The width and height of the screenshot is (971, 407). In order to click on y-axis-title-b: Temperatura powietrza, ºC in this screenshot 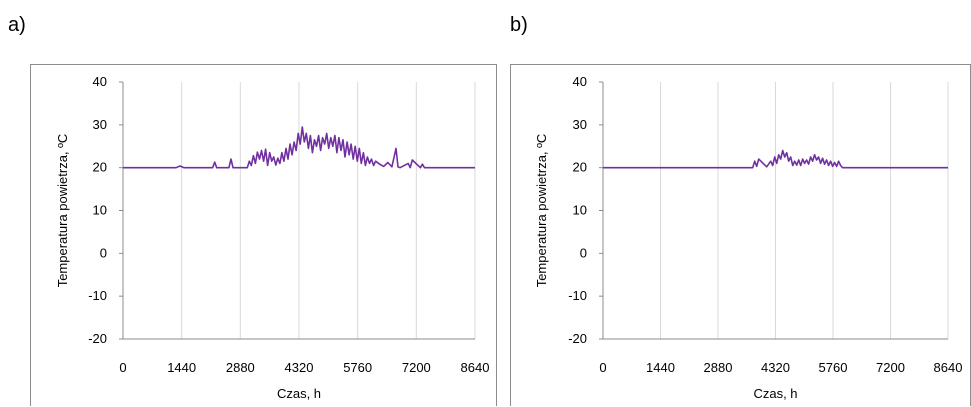, I will do `click(541, 211)`.